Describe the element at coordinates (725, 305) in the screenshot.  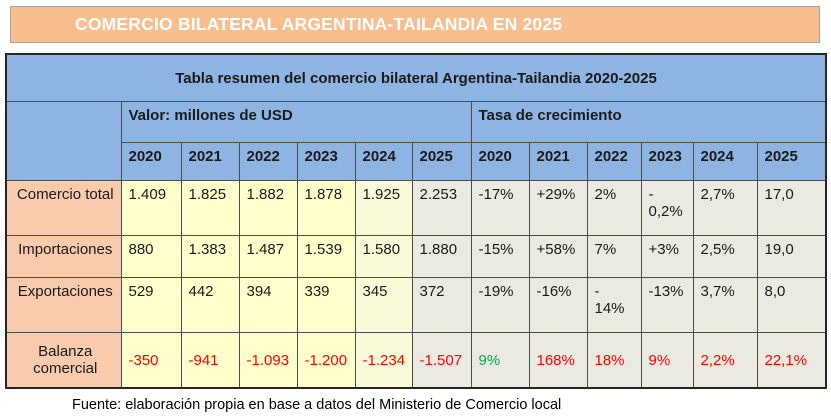
I see `growth-cell: 3,7%` at that location.